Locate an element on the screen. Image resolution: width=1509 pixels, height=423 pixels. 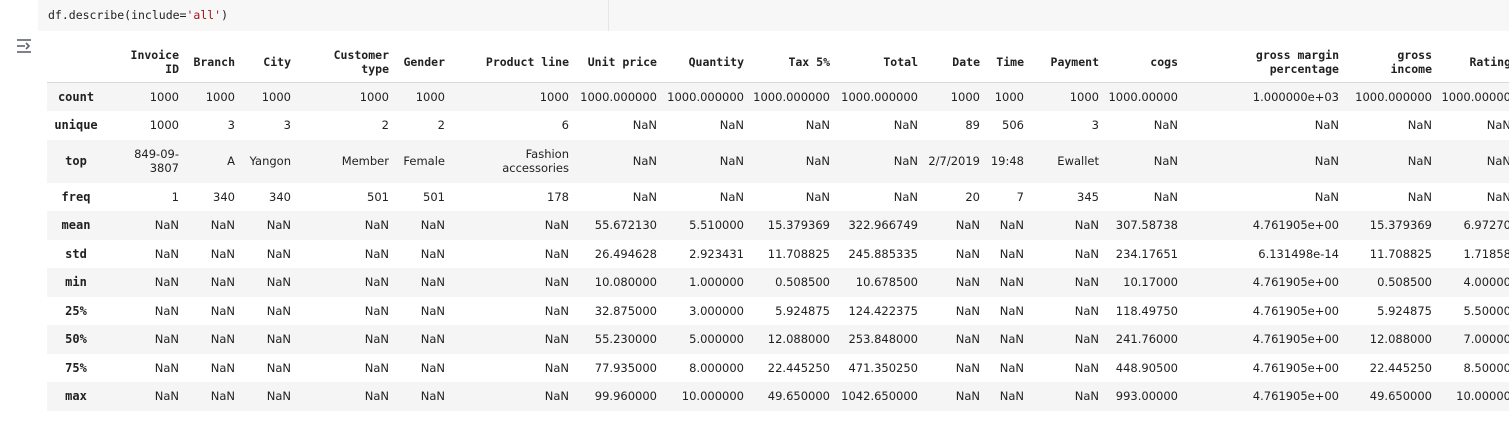
column-header: Customer type is located at coordinates (343, 62).